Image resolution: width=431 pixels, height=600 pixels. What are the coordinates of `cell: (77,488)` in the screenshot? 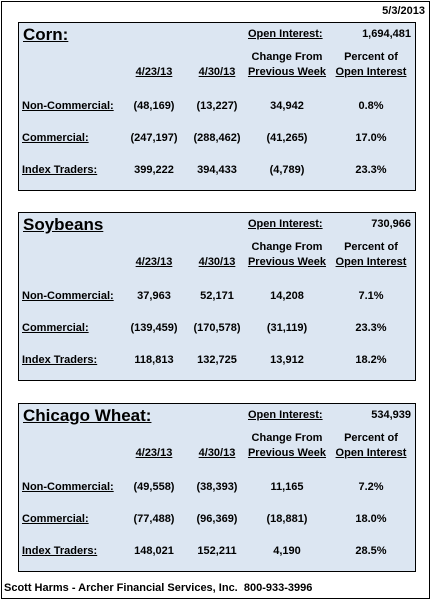 It's located at (154, 519).